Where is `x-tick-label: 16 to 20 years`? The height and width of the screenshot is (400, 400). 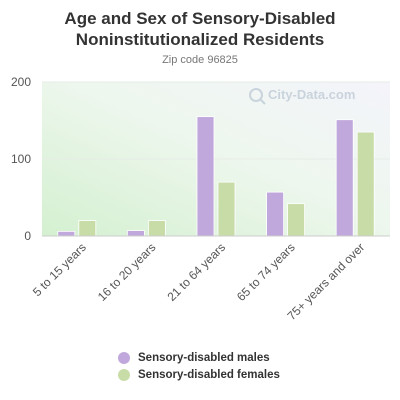 x-tick-label: 16 to 20 years is located at coordinates (127, 272).